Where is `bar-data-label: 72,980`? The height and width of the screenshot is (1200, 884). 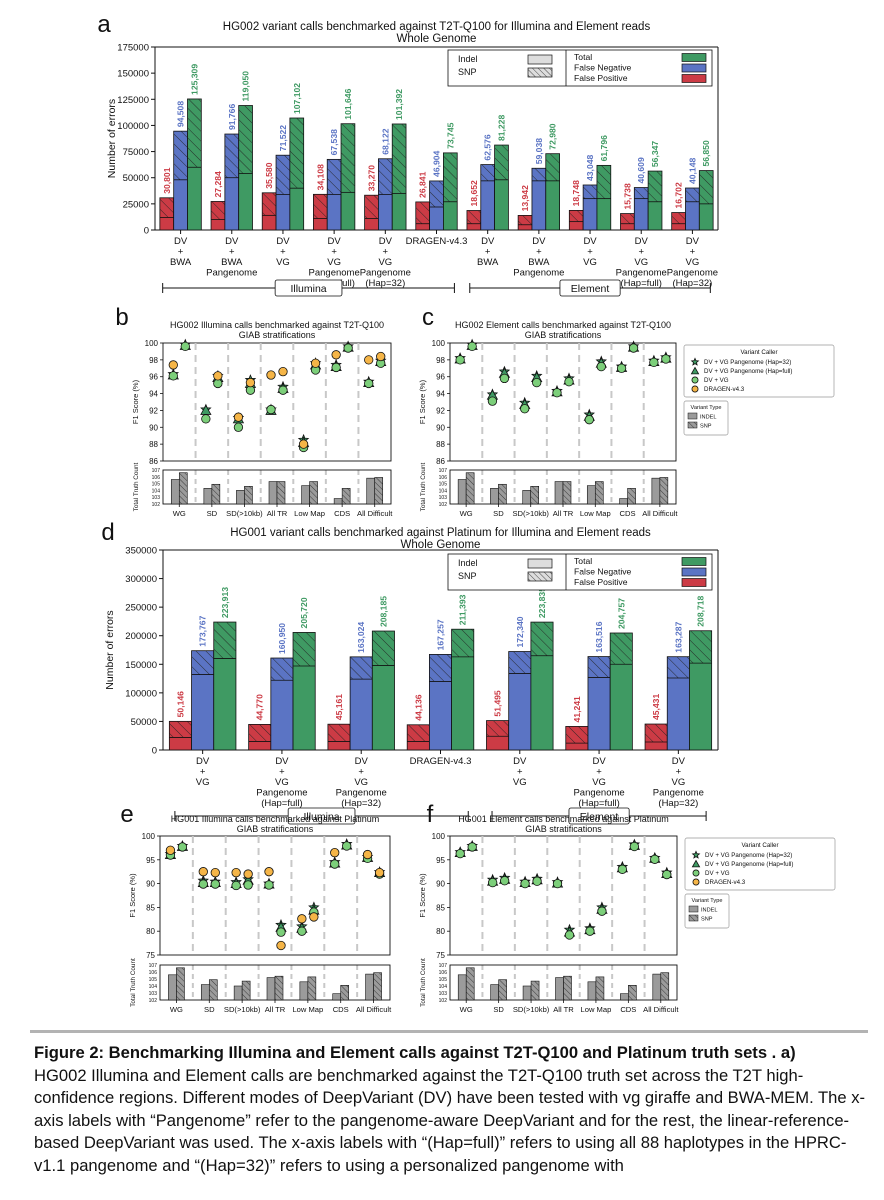 bar-data-label: 72,980 is located at coordinates (553, 136).